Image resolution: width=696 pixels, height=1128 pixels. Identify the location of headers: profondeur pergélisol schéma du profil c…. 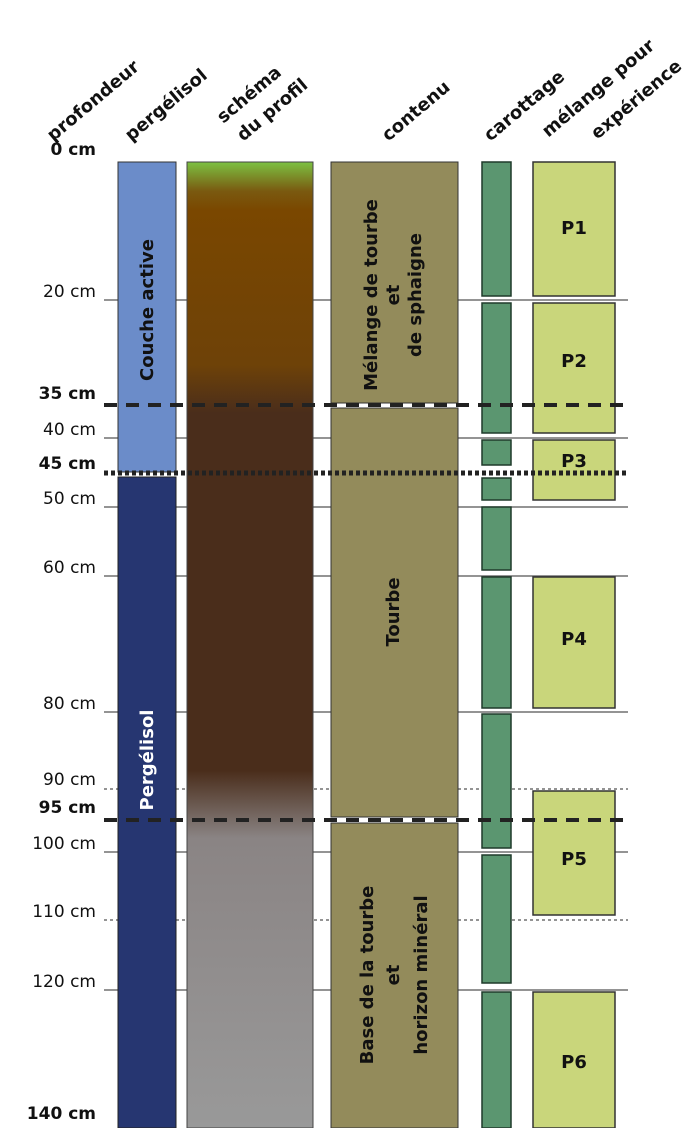
(364, 90).